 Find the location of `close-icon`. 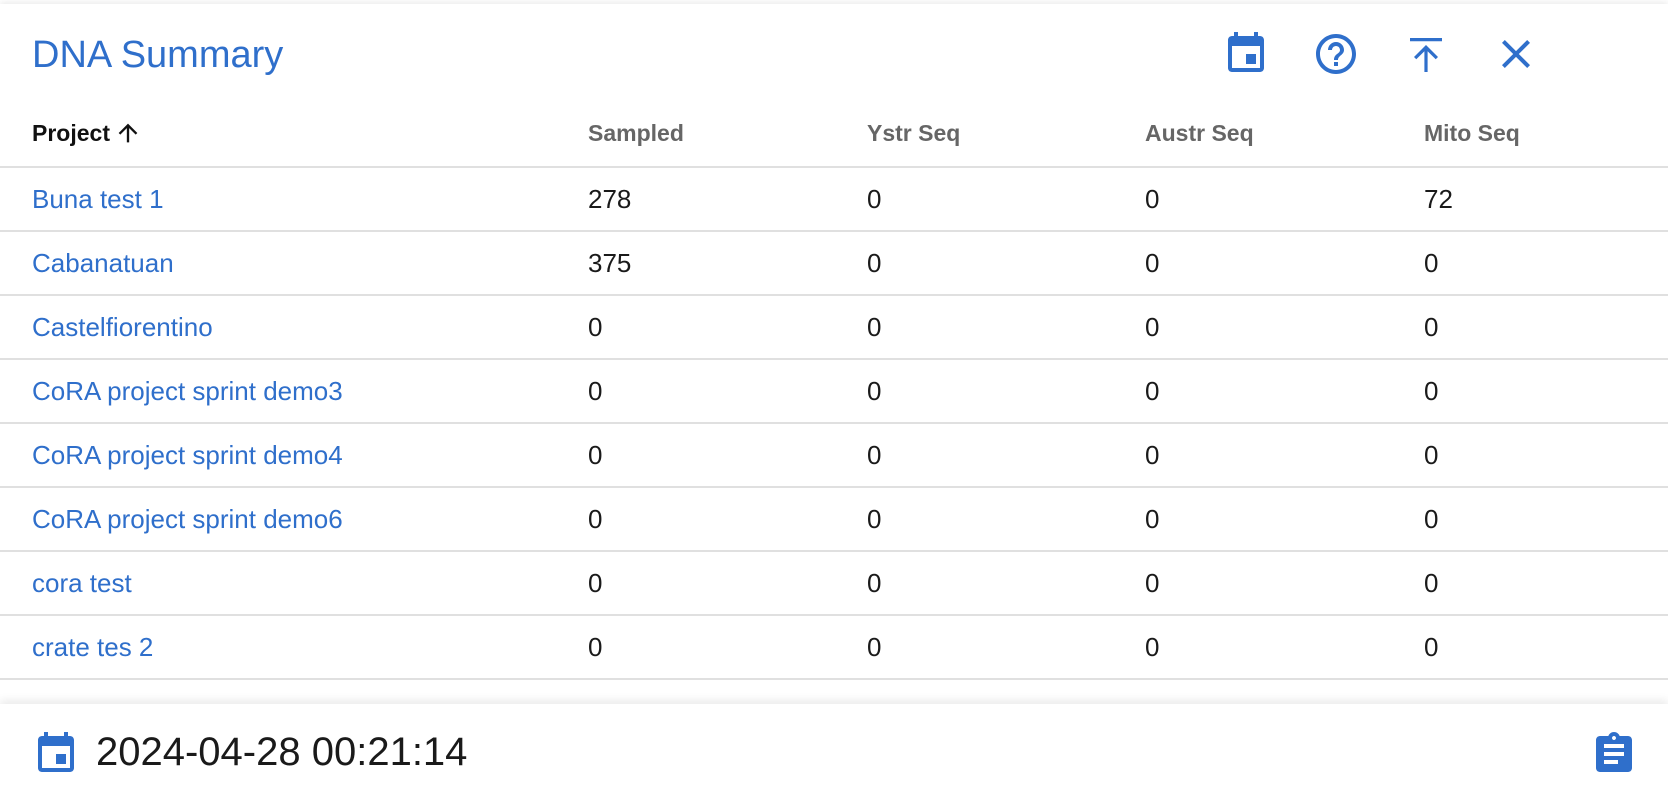

close-icon is located at coordinates (1516, 54).